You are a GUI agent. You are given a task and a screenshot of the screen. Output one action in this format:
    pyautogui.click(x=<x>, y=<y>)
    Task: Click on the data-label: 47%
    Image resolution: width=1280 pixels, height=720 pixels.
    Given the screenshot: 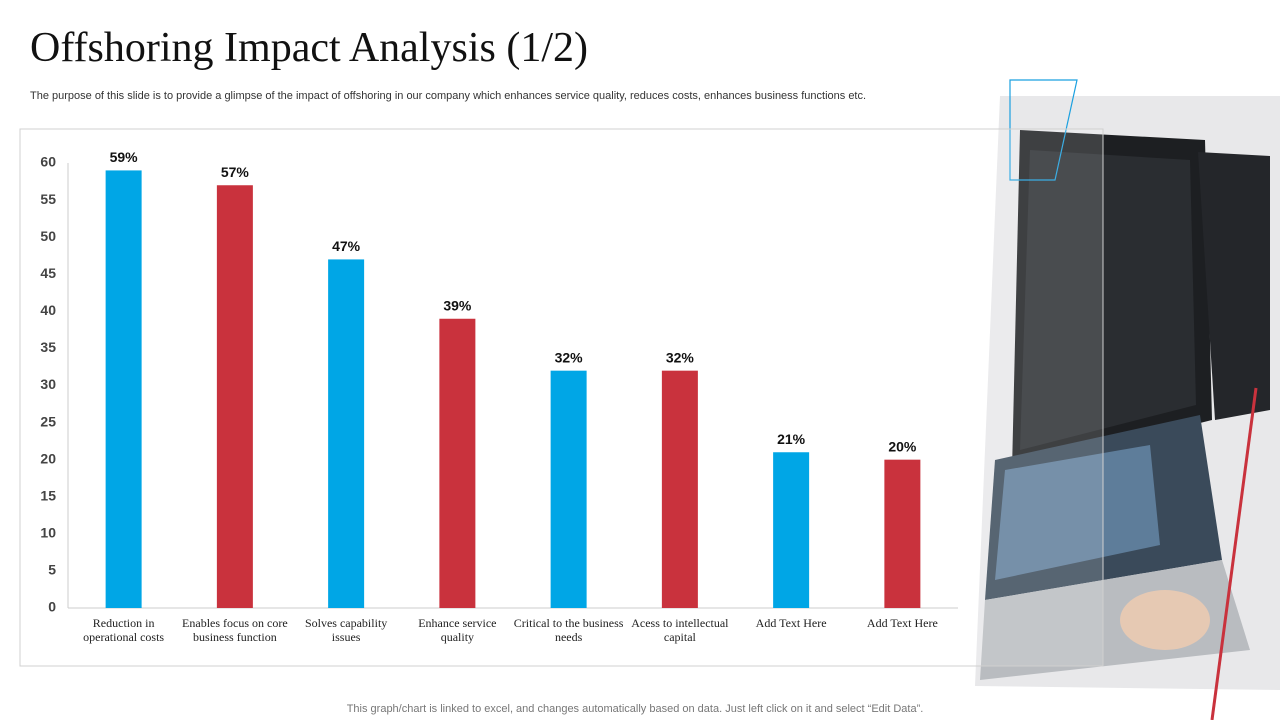 What is the action you would take?
    pyautogui.click(x=346, y=246)
    